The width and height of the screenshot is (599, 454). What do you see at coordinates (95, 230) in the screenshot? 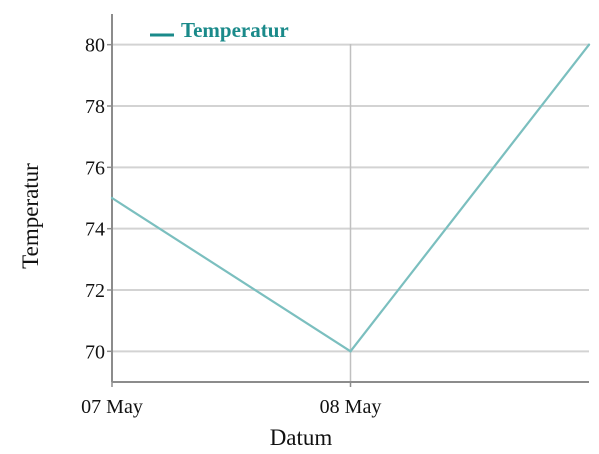
I see `y-tick-label: 74` at bounding box center [95, 230].